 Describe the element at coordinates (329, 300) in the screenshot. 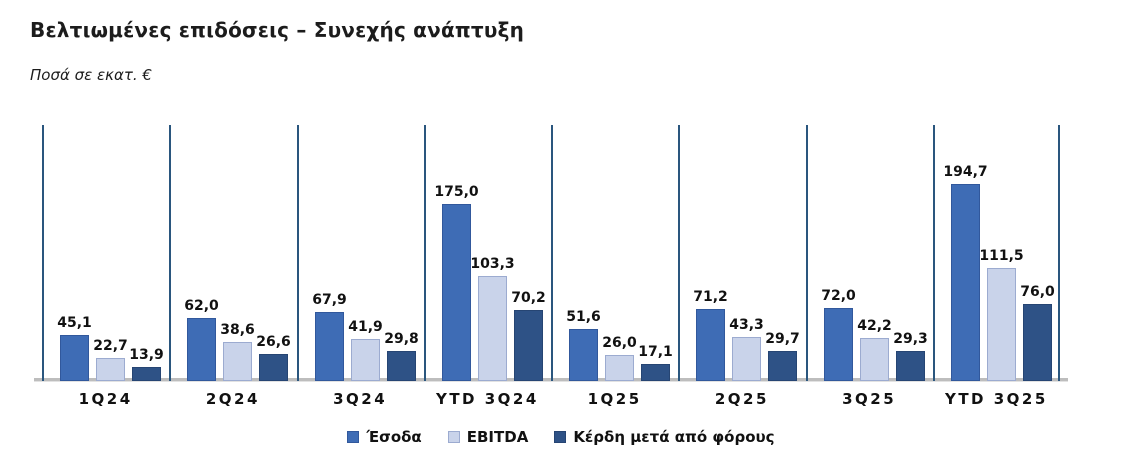

I see `bar-value-label: 67,9` at that location.